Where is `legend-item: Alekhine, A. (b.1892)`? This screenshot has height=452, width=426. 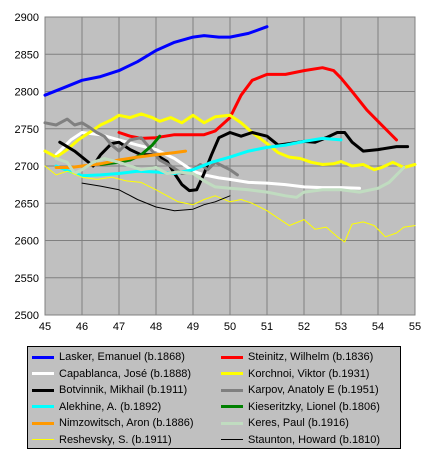
legend-item: Alekhine, A. (b.1892) is located at coordinates (96, 407).